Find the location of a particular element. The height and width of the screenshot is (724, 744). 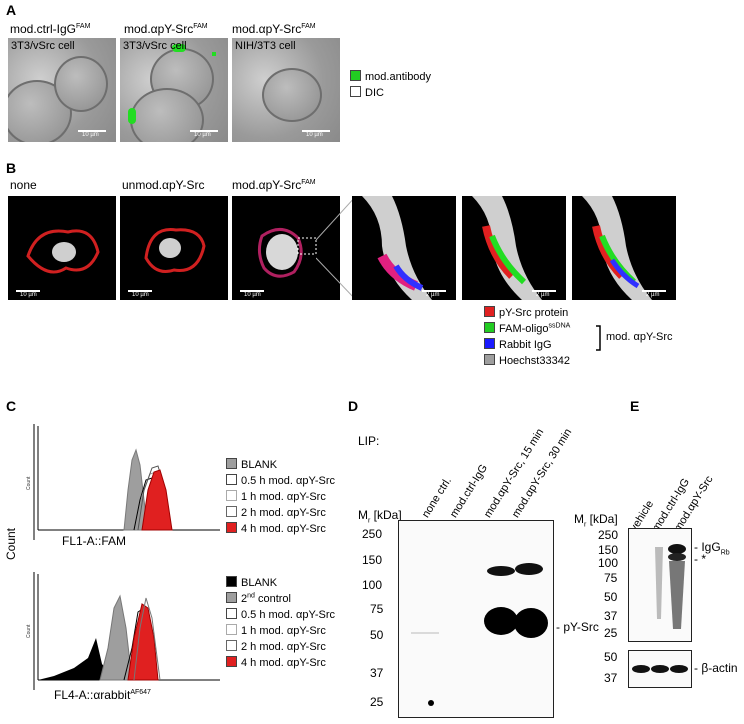

panel-c-bottom-xlabel: FL4-A::αrabbitAF647 is located at coordinates (102, 695).